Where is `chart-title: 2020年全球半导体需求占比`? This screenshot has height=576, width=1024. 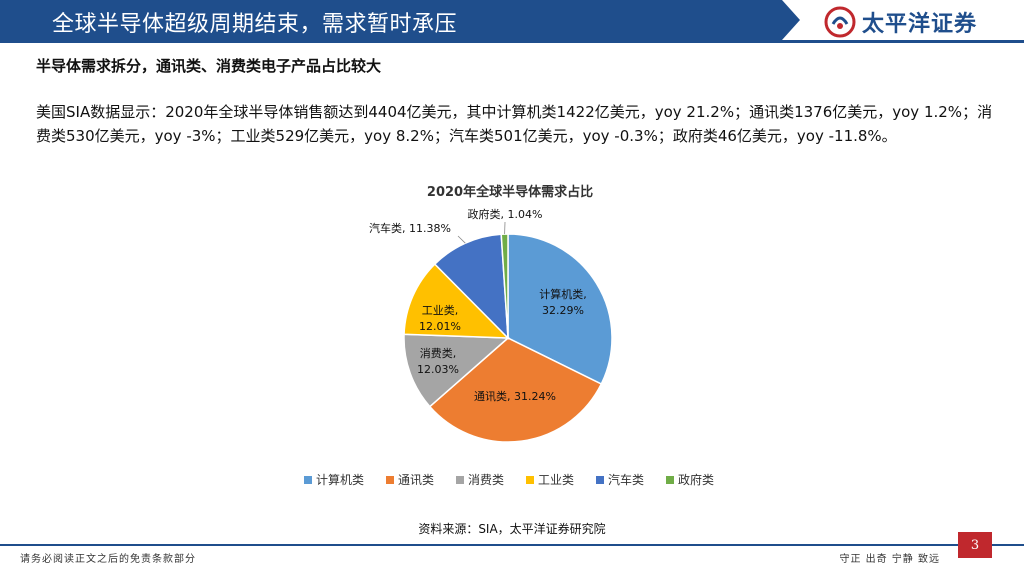 chart-title: 2020年全球半导体需求占比 is located at coordinates (510, 192).